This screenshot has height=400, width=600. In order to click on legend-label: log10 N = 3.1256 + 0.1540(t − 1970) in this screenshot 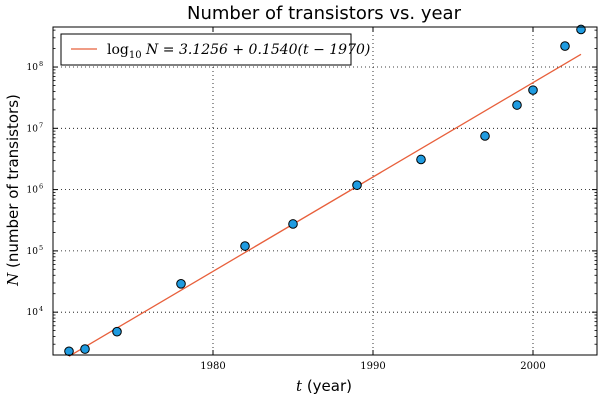, I will do `click(238, 51)`.